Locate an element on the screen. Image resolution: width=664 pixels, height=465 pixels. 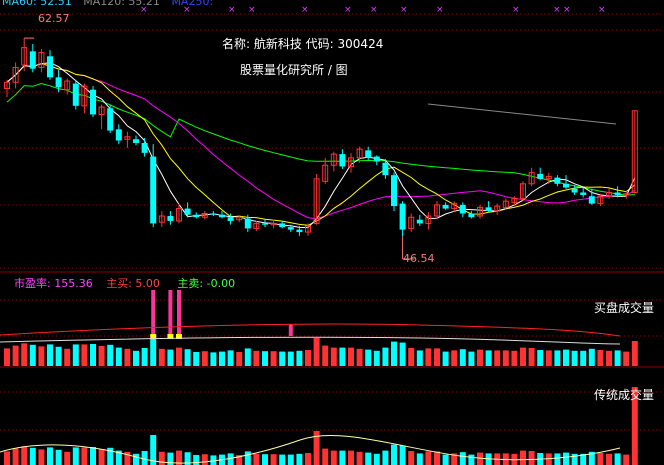
stock-name-code: 名称: 航新科技 代码: 300424 is located at coordinates (303, 44).